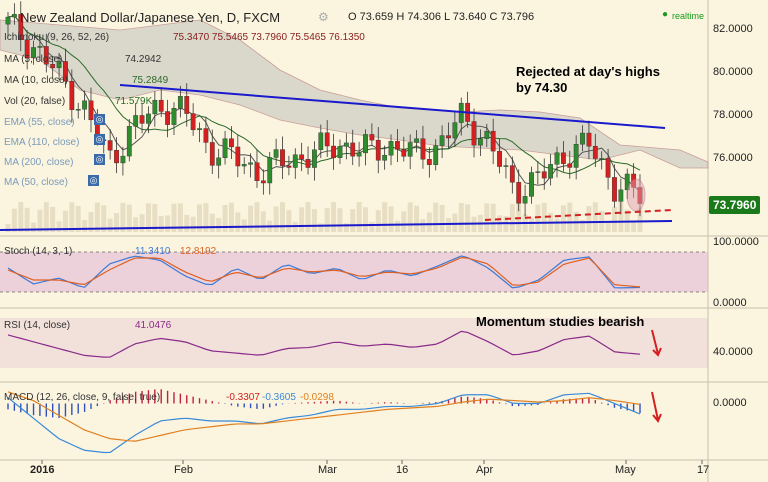 The image size is (768, 482). What do you see at coordinates (402, 470) in the screenshot?
I see `time-label: 16` at bounding box center [402, 470].